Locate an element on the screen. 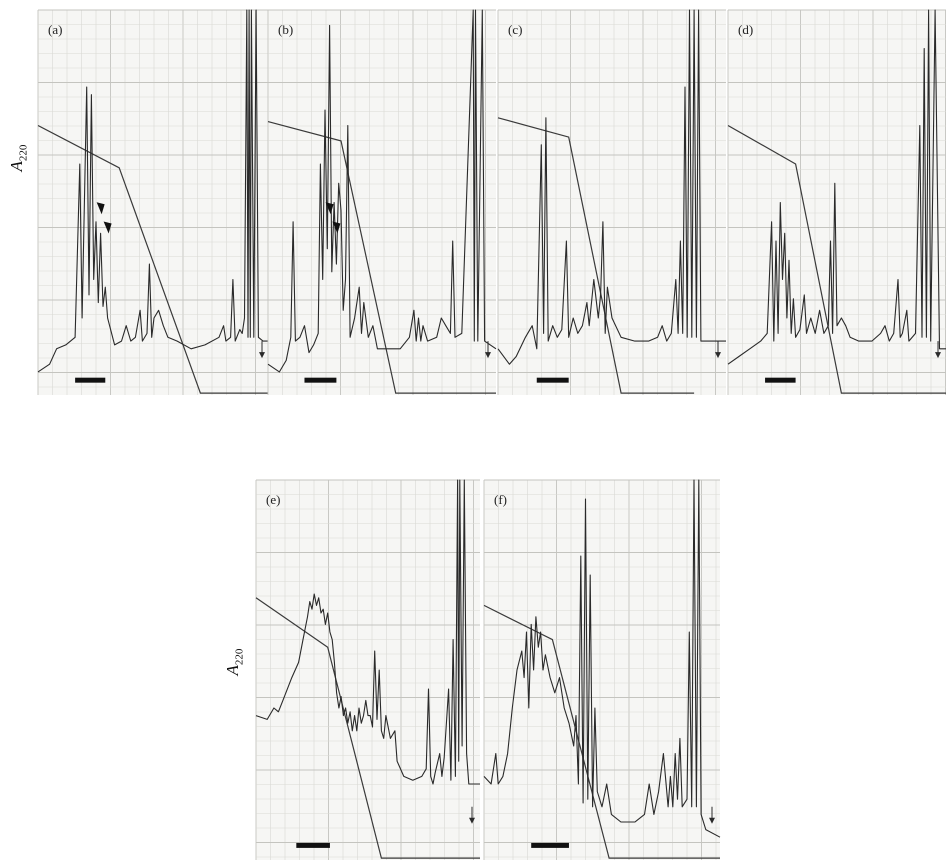 This screenshot has width=946, height=866. panel-f: (f) is located at coordinates (602, 669).